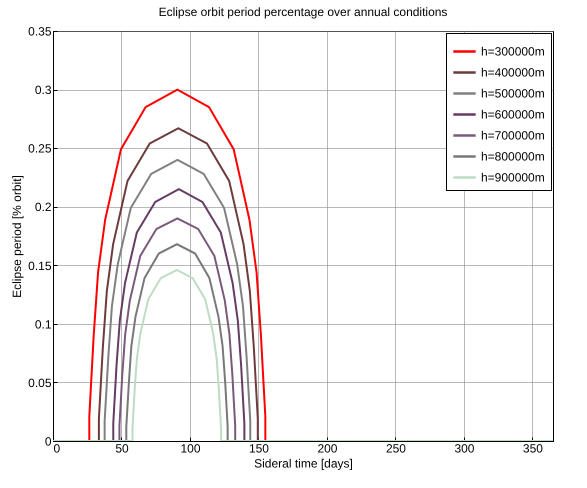  Describe the element at coordinates (40, 149) in the screenshot. I see `y-tick-label: 0.25` at that location.